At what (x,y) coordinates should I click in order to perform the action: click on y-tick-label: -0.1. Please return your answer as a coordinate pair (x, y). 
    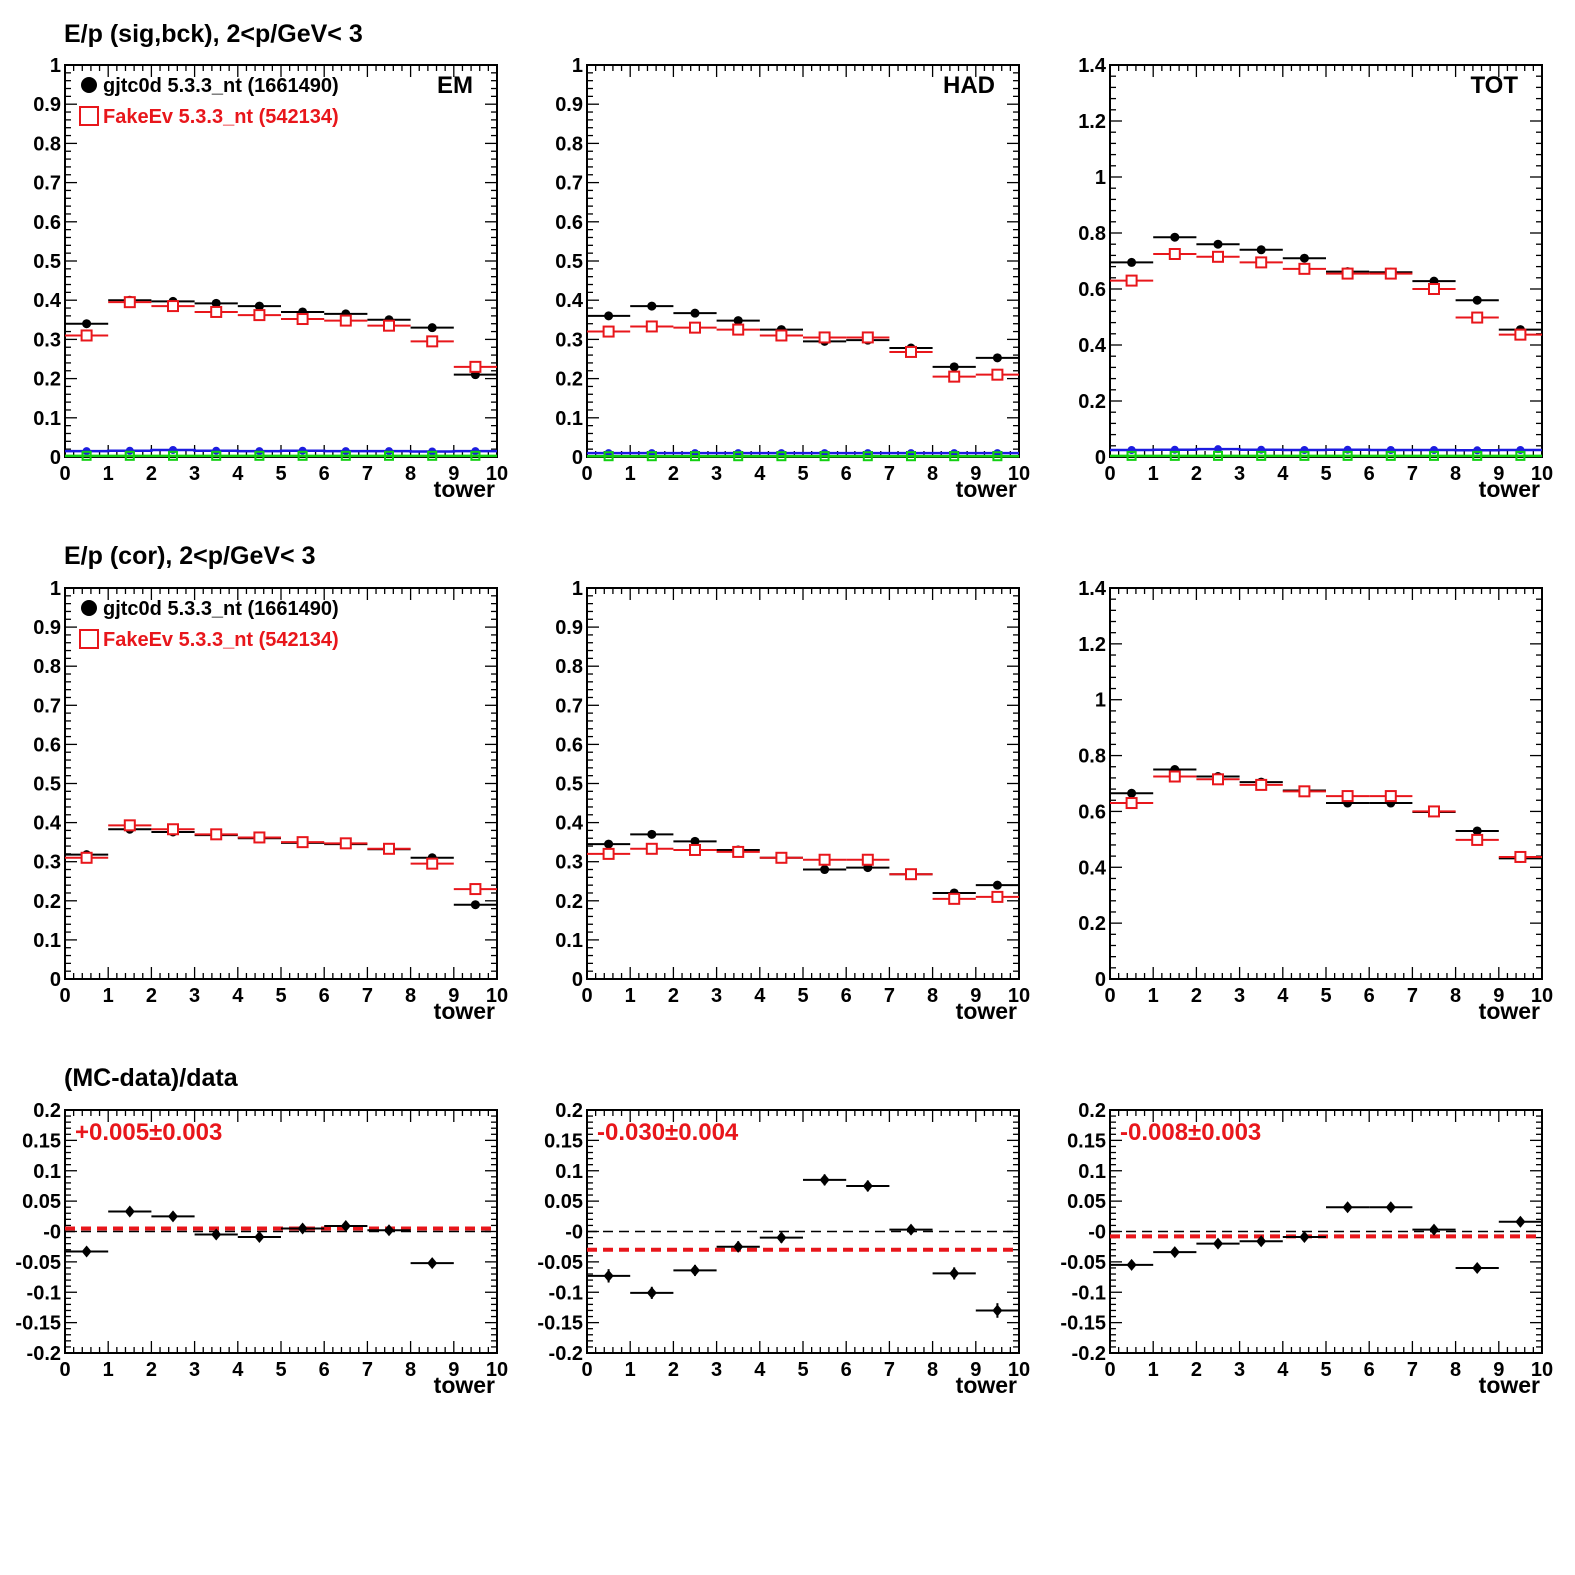
    Looking at the image, I should click on (44, 1293).